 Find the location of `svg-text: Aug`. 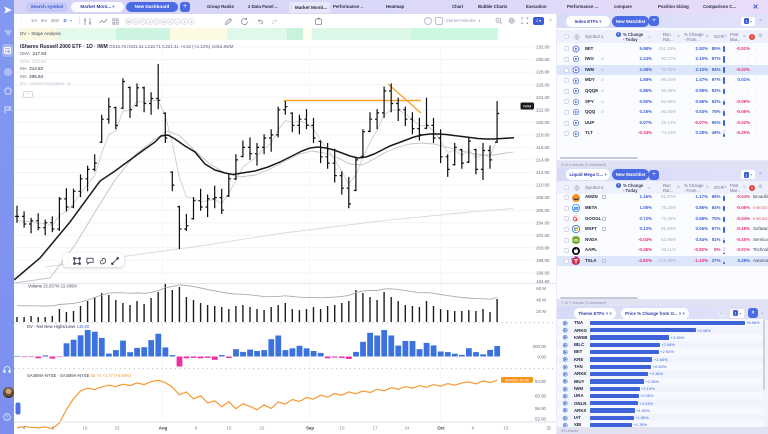

svg-text: Aug is located at coordinates (163, 428).